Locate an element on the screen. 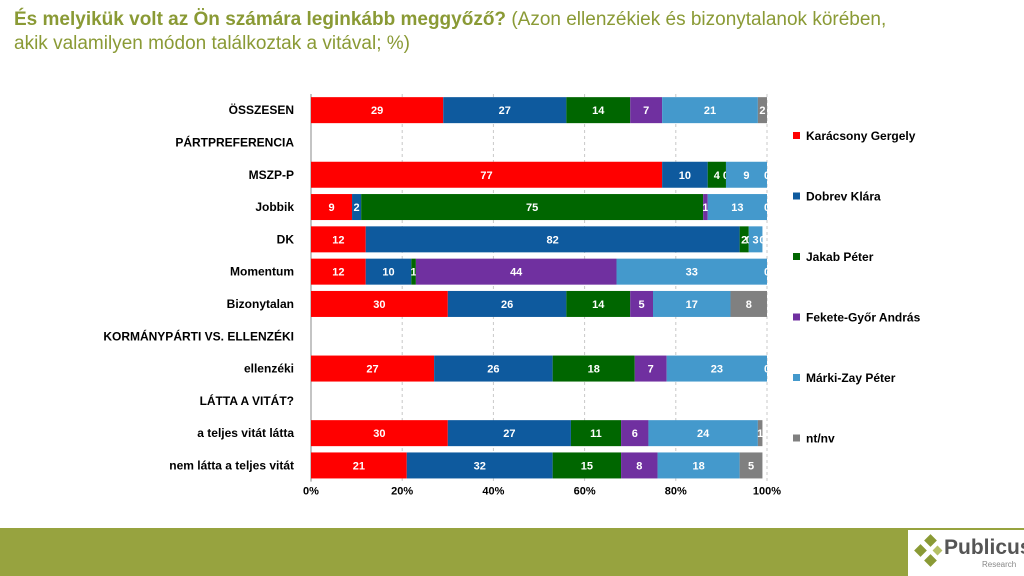  data-label: 77 is located at coordinates (486, 176).